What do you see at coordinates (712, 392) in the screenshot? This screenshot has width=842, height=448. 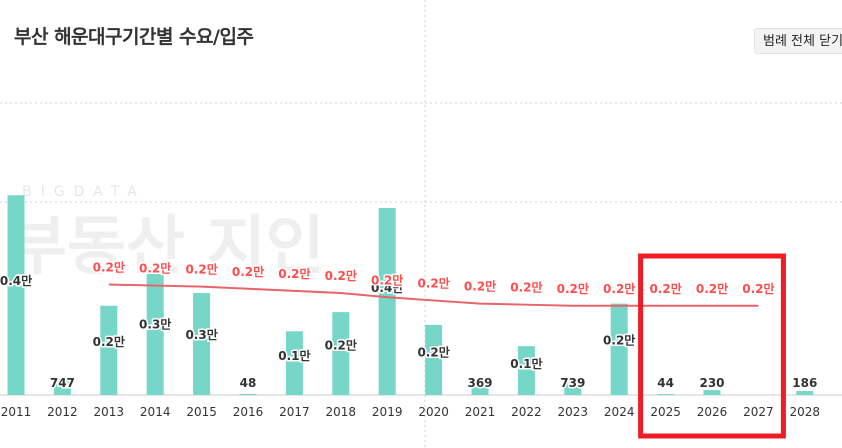 I see `bar-2026` at bounding box center [712, 392].